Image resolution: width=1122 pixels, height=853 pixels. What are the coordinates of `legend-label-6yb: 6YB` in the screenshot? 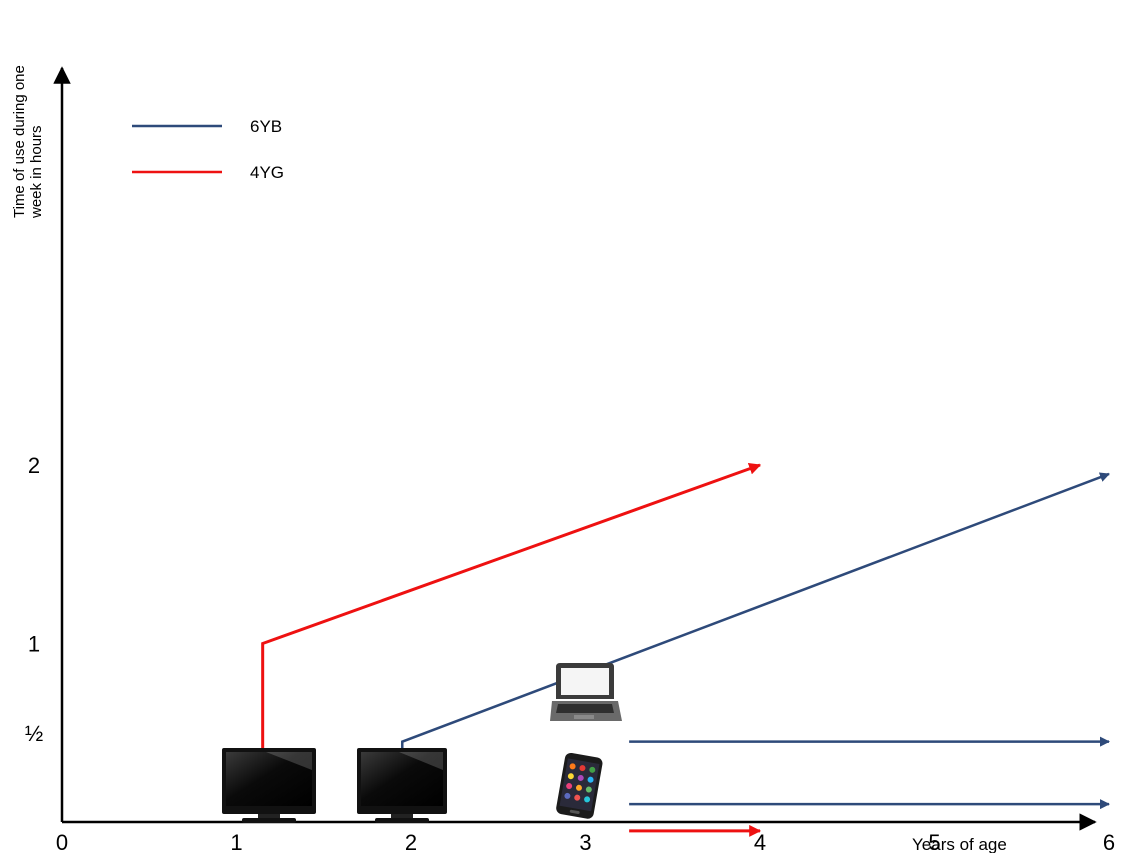 It's located at (266, 126).